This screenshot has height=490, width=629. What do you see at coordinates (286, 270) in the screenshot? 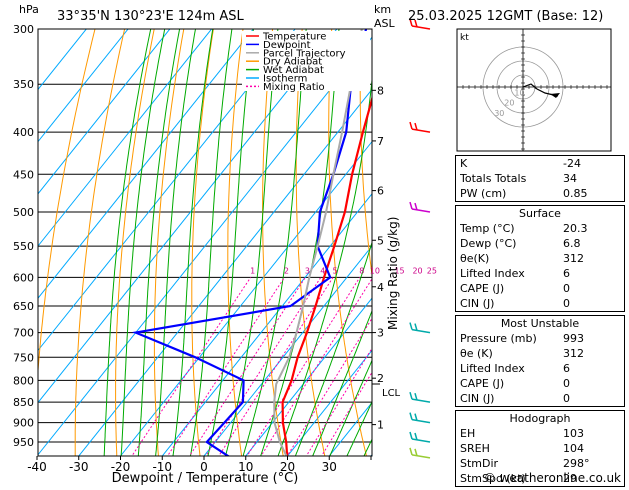
I see `mixing-ratio-label: 2` at bounding box center [286, 270].